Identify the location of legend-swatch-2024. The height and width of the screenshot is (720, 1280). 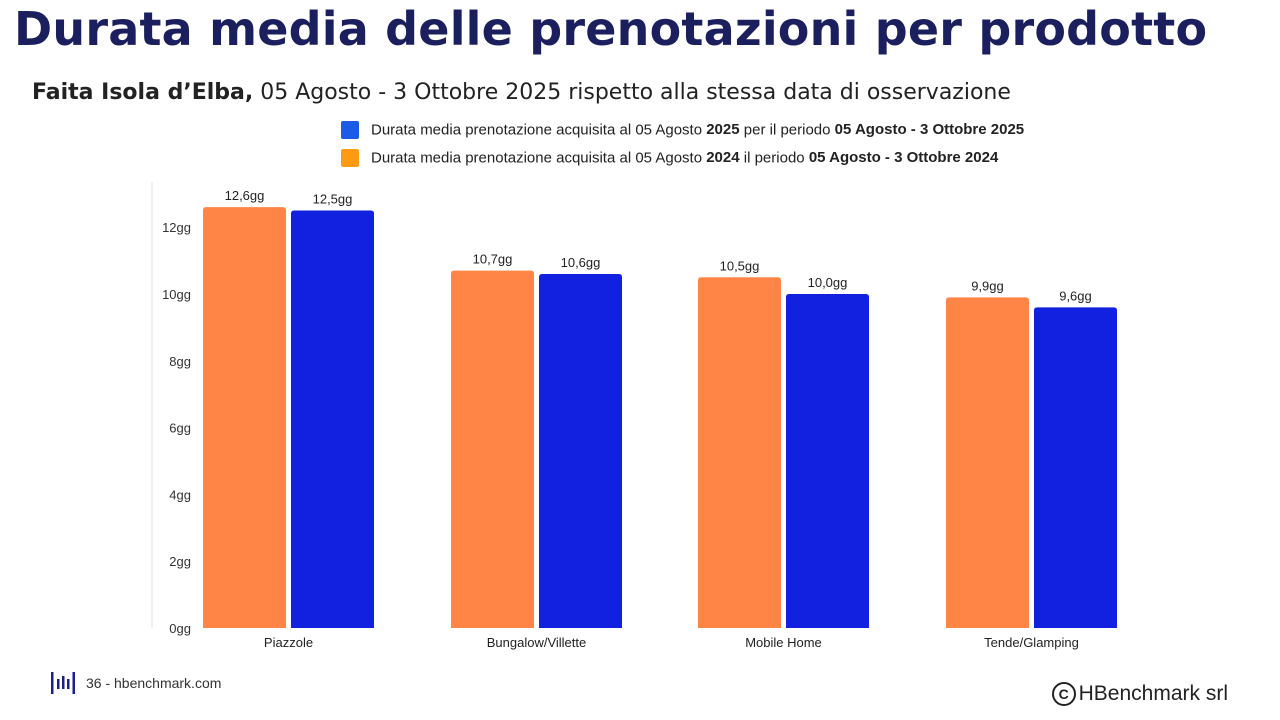
(350, 158).